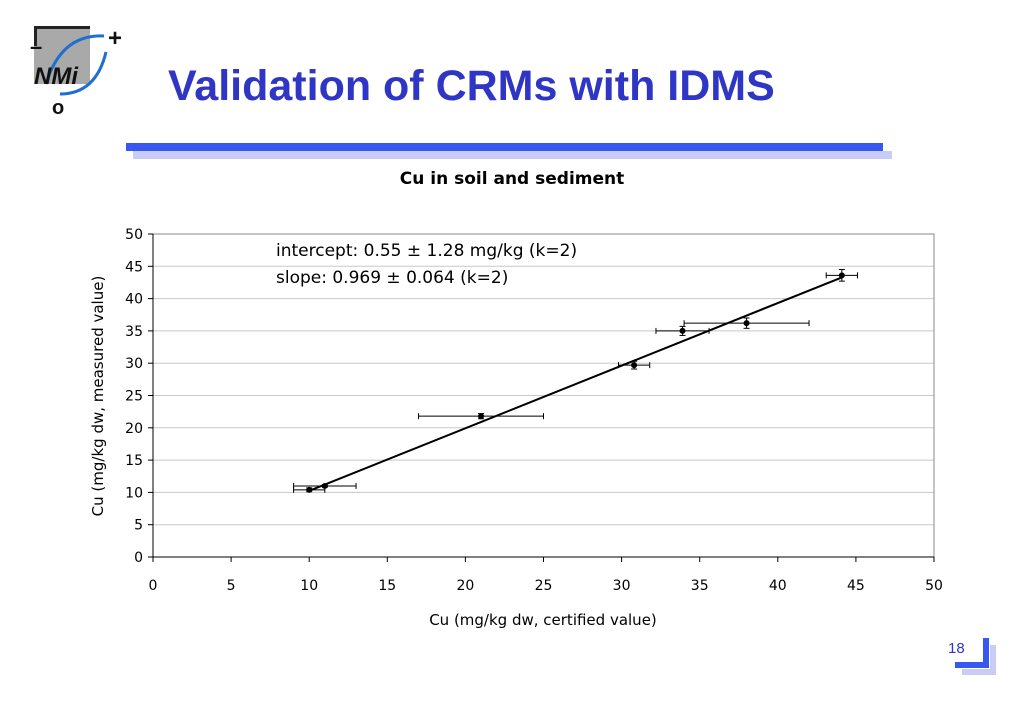 The width and height of the screenshot is (1024, 709). I want to click on y-axis-label: Cu (mg/kg dw, measured value), so click(98, 396).